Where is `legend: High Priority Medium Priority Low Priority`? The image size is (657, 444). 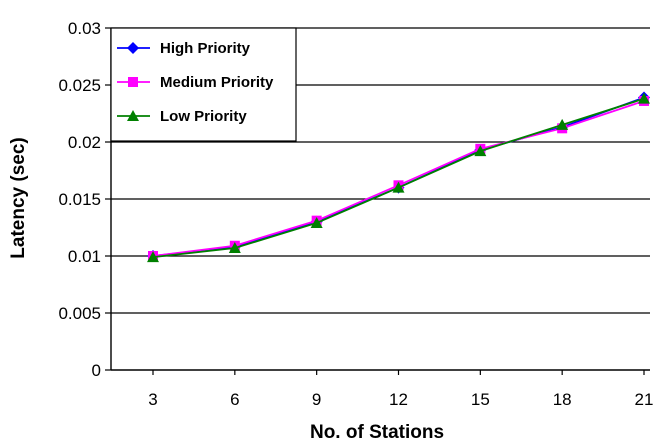
legend: High Priority Medium Priority Low Priority is located at coordinates (203, 84).